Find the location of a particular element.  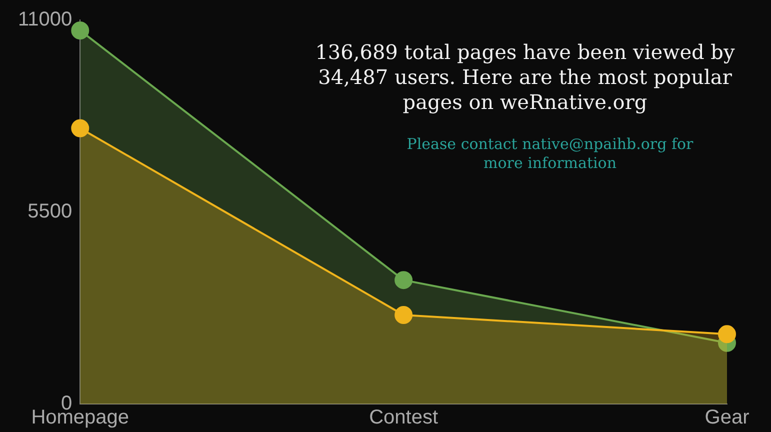

x-tick-label: Gear is located at coordinates (727, 417).